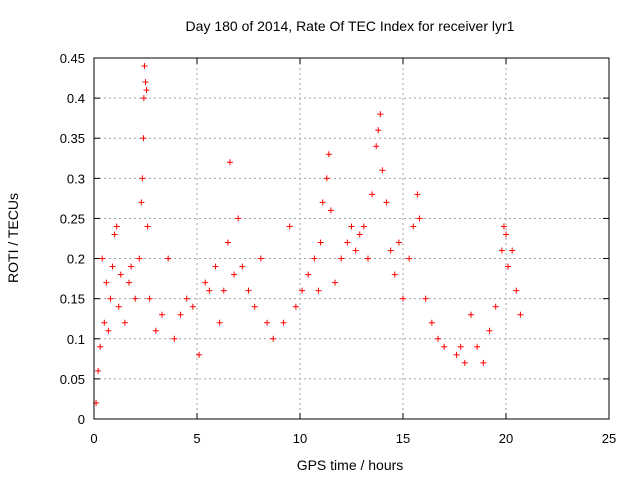 Image resolution: width=640 pixels, height=480 pixels. Describe the element at coordinates (350, 465) in the screenshot. I see `x-axis-label: GPS time / hours` at that location.